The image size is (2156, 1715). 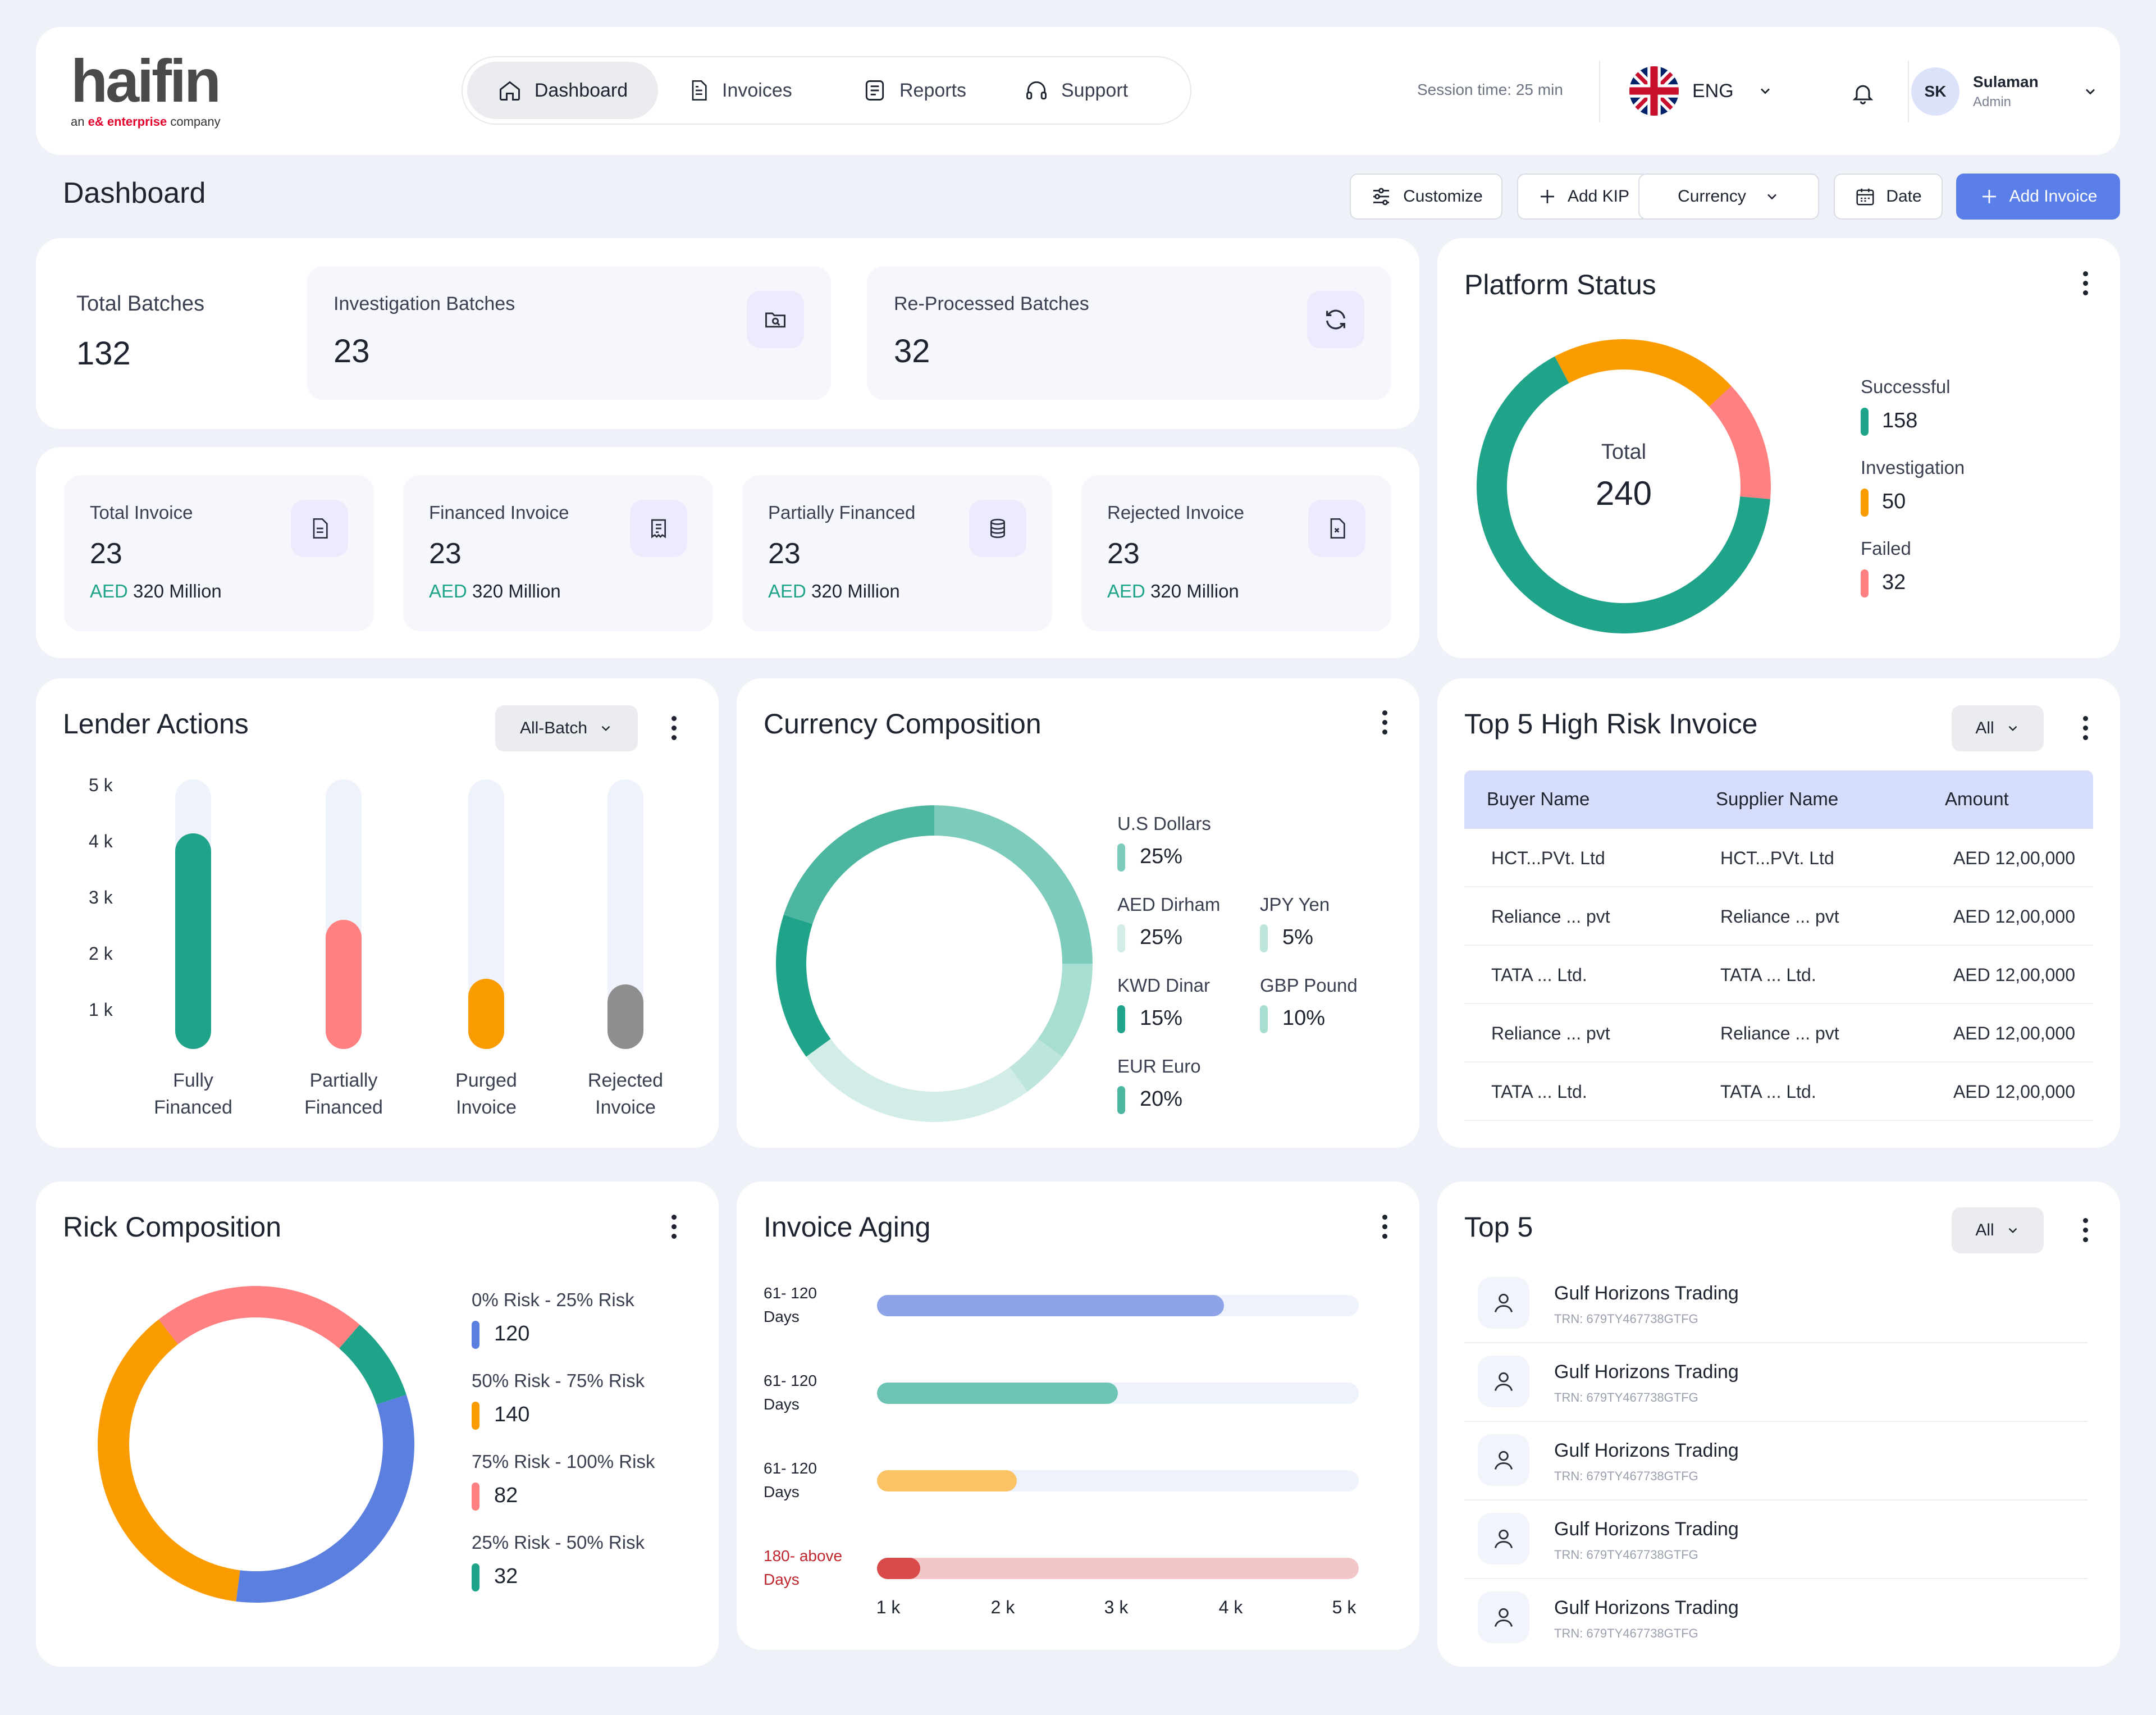 What do you see at coordinates (146, 122) in the screenshot?
I see `brand-tagline: an e& enterprise company` at bounding box center [146, 122].